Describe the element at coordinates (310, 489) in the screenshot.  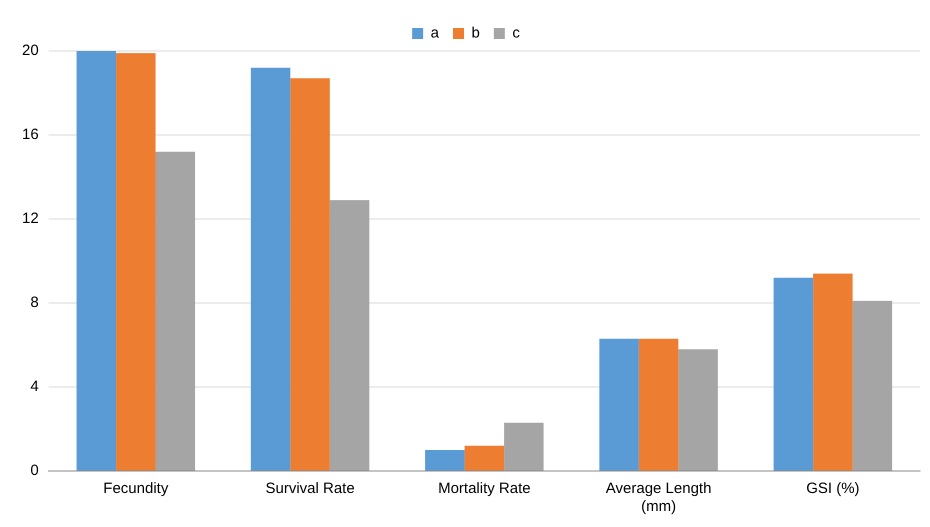
I see `x-tick-label: Survival Rate` at that location.